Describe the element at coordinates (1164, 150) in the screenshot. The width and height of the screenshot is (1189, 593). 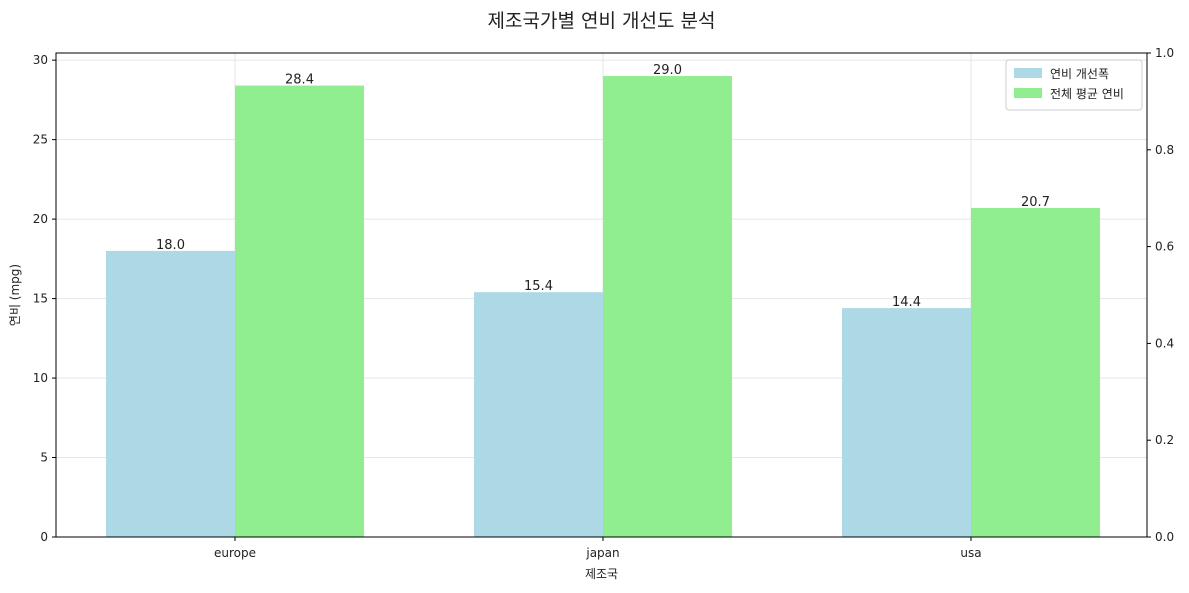
I see `y2-tick-label: 0.8` at that location.